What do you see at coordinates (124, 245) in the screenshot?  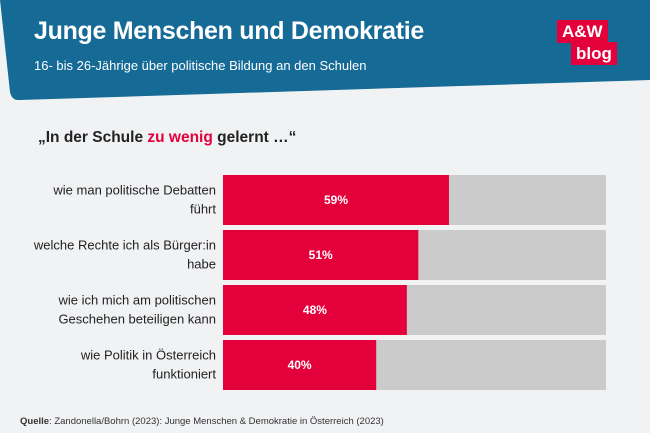 I see `category-label-line: welche Rechte ich als Bürger:in` at bounding box center [124, 245].